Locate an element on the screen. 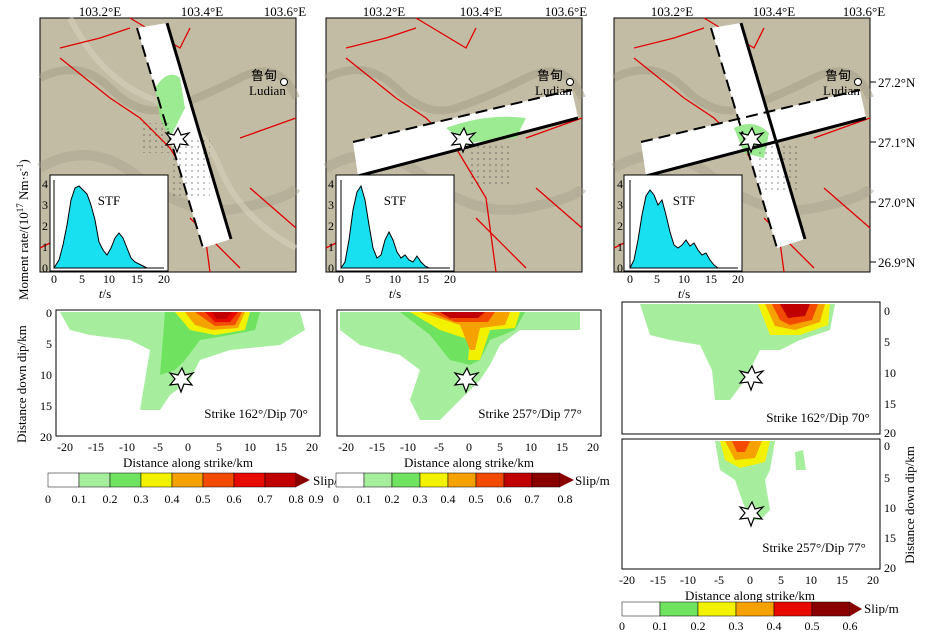 The image size is (947, 633). city-cn-label: 鲁甸 is located at coordinates (838, 75).